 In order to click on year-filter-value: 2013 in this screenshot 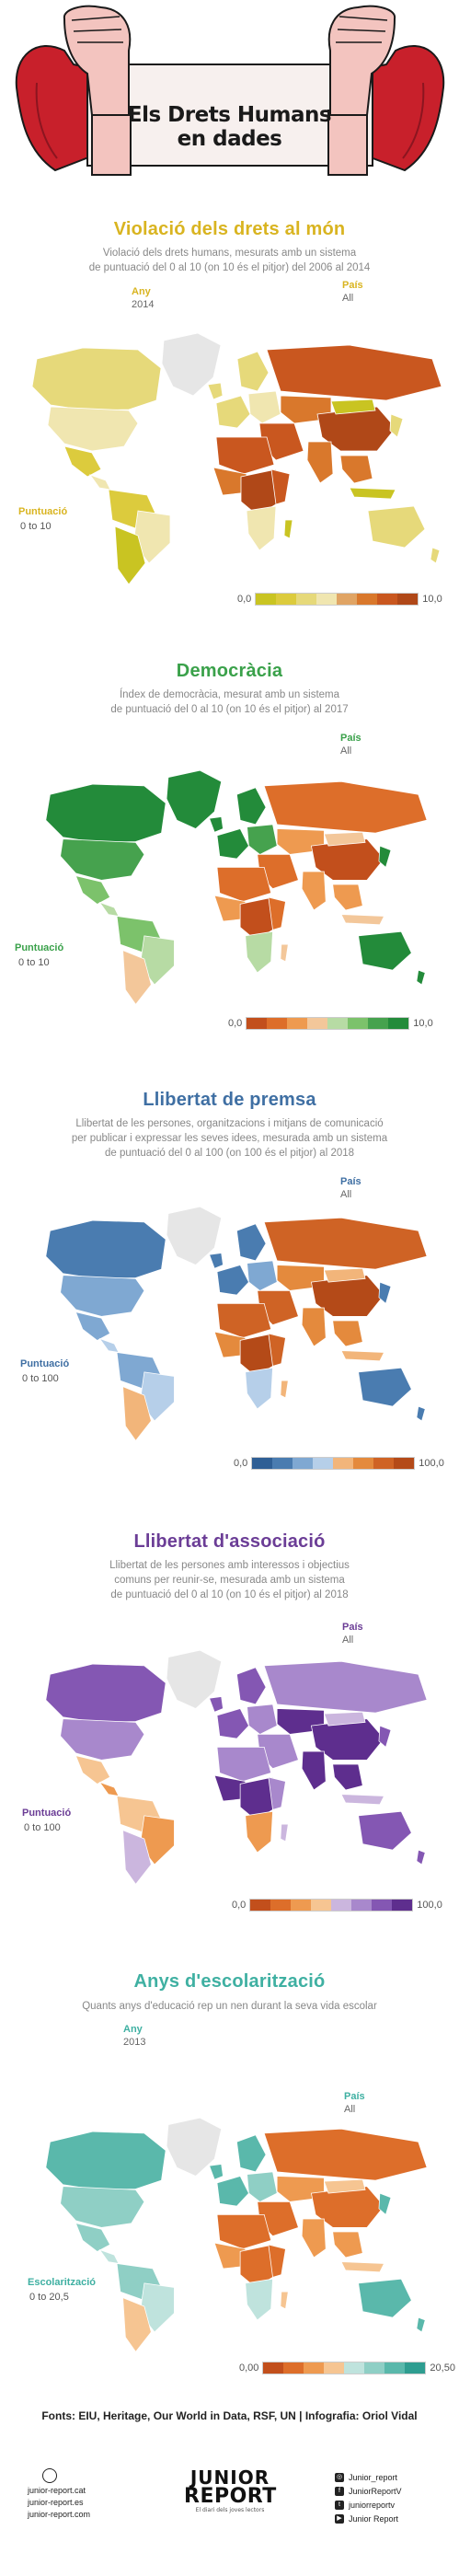, I will do `click(134, 2042)`.